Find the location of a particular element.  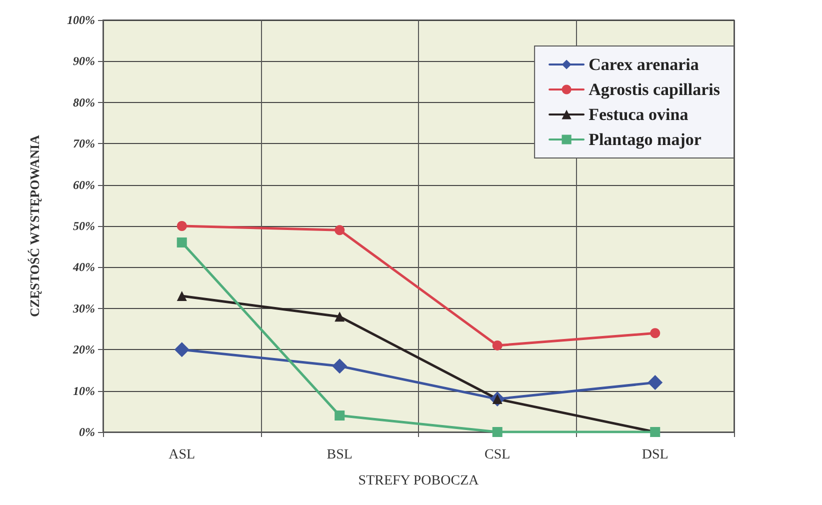

legend-label: Plantago major is located at coordinates (645, 139).